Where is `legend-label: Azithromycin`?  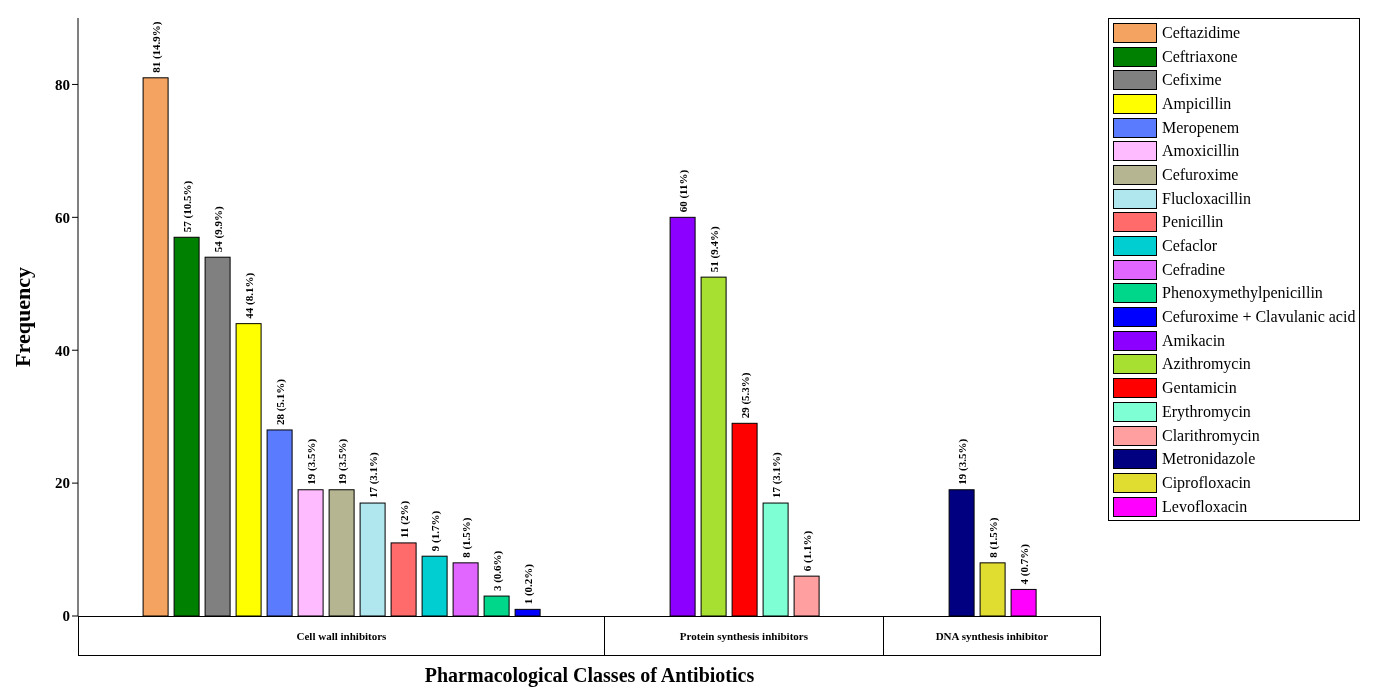
legend-label: Azithromycin is located at coordinates (1206, 364).